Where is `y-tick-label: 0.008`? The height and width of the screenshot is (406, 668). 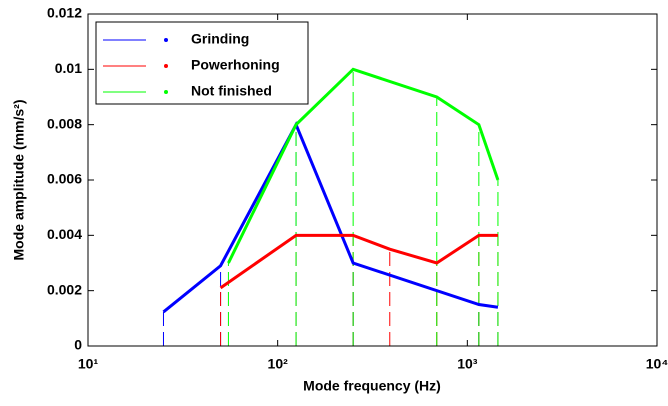
y-tick-label: 0.008 is located at coordinates (64, 123).